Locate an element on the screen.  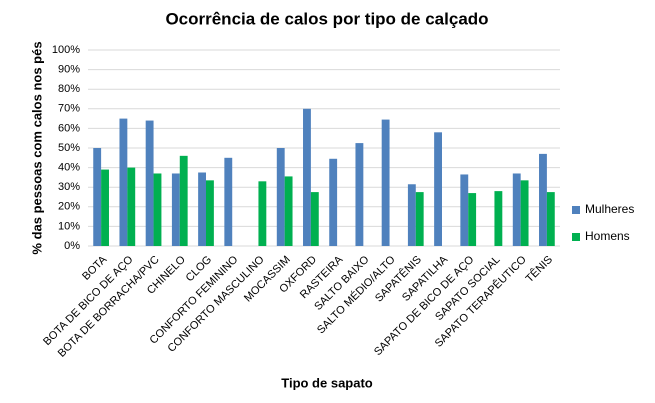
y-tick-label: 0% is located at coordinates (72, 246).